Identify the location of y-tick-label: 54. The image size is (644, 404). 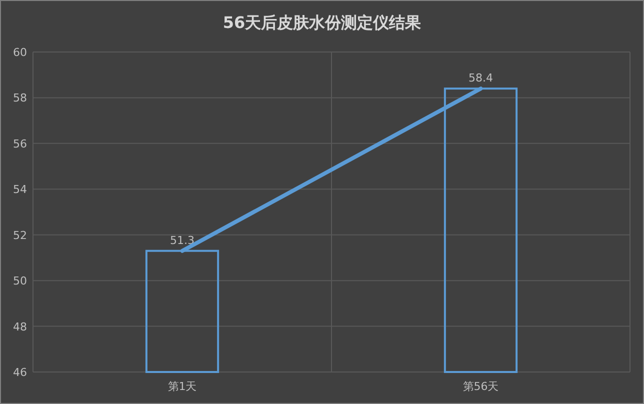
(20, 189).